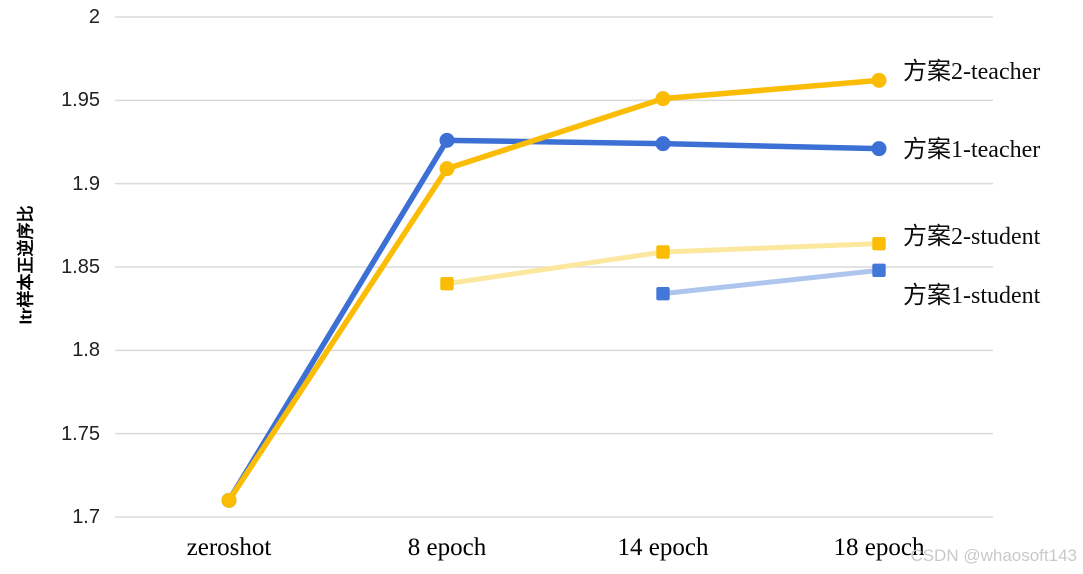 Image resolution: width=1083 pixels, height=574 pixels. What do you see at coordinates (229, 547) in the screenshot?
I see `x-tick-label: zeroshot` at bounding box center [229, 547].